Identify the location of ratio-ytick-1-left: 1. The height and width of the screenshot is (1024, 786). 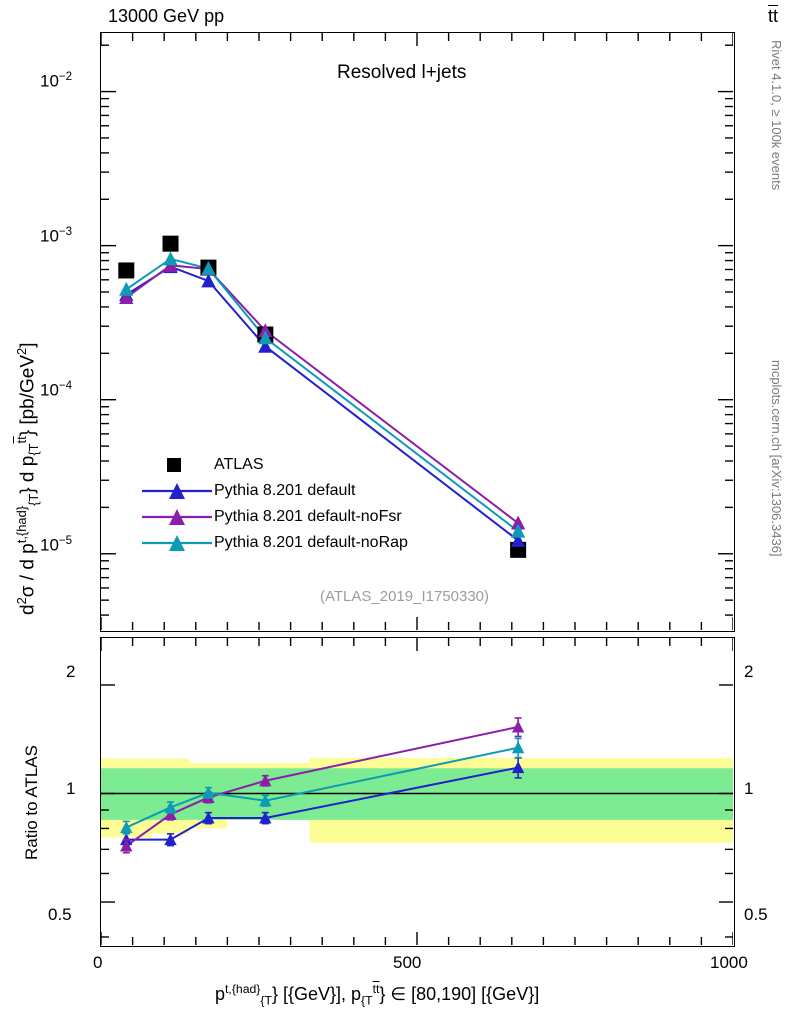
(71, 788).